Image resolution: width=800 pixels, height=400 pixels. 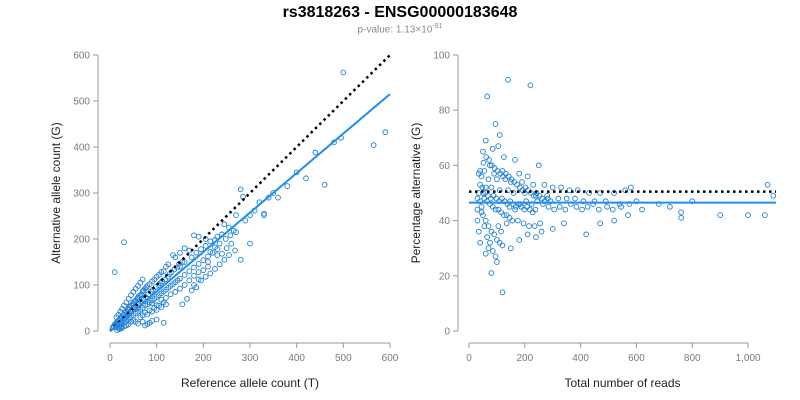 What do you see at coordinates (445, 221) in the screenshot?
I see `right-y-tick-label: 40` at bounding box center [445, 221].